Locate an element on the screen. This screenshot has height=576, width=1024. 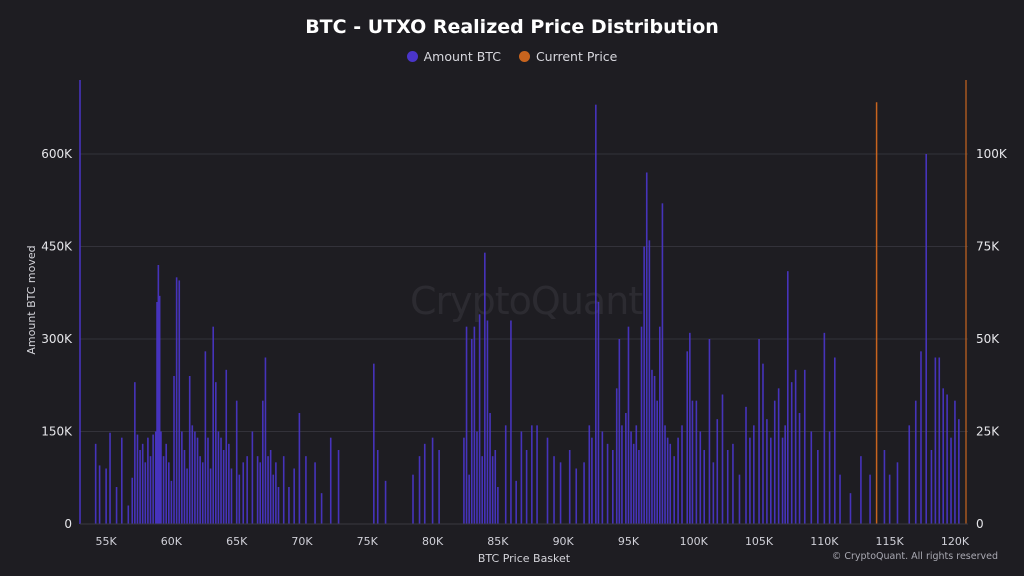
x-tick-label: 120K is located at coordinates (955, 541).